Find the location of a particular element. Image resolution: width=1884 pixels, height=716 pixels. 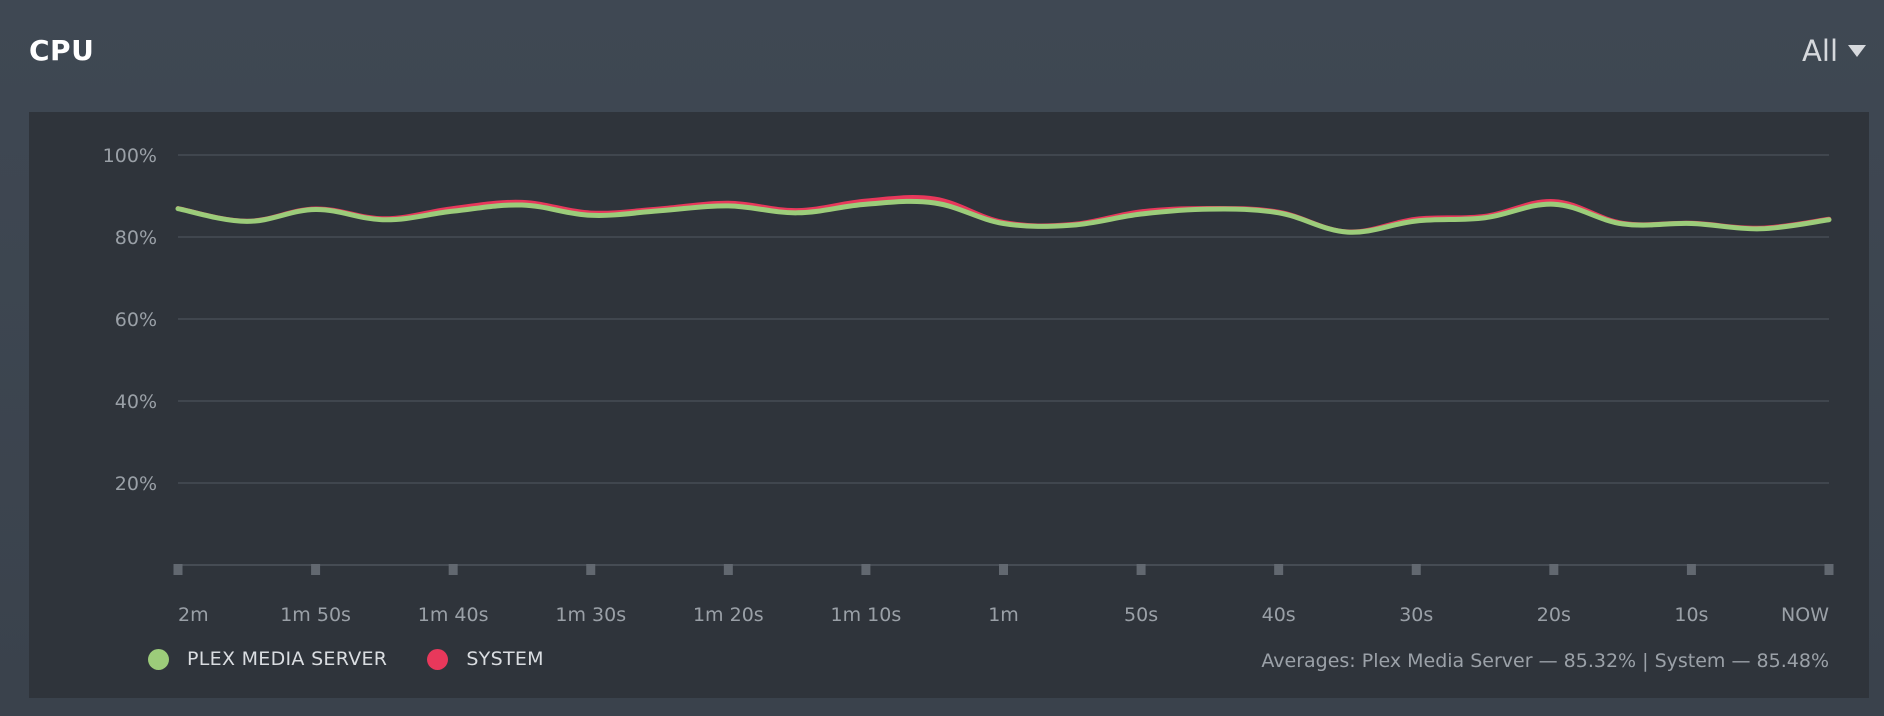

legend: PLEX MEDIA SERVER SYSTEM is located at coordinates (366, 659).